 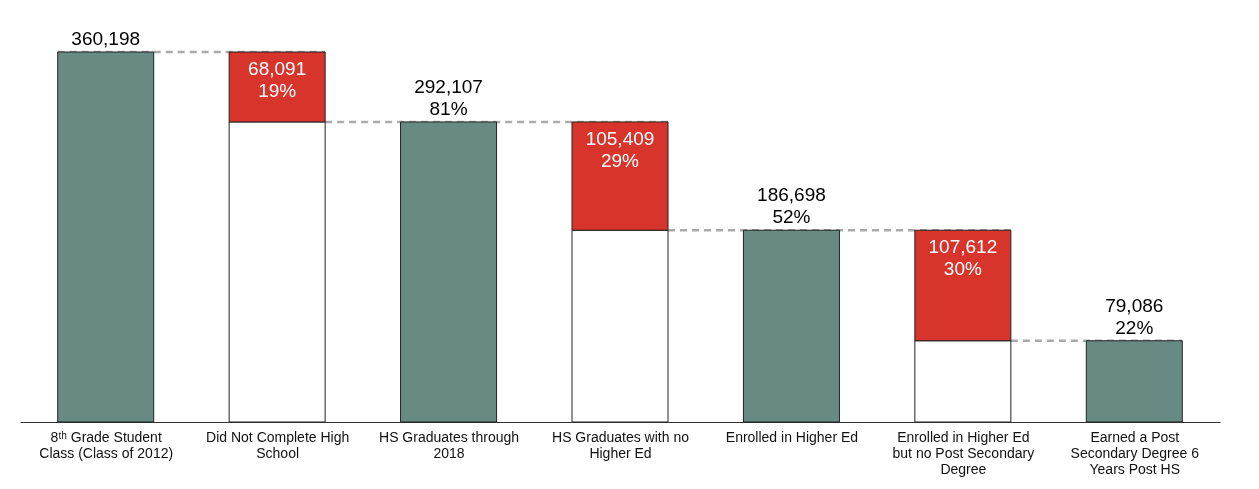 What do you see at coordinates (106, 444) in the screenshot?
I see `x-tick-label: 8ᵗʰ Grade Student Class (Class of 2012)` at bounding box center [106, 444].